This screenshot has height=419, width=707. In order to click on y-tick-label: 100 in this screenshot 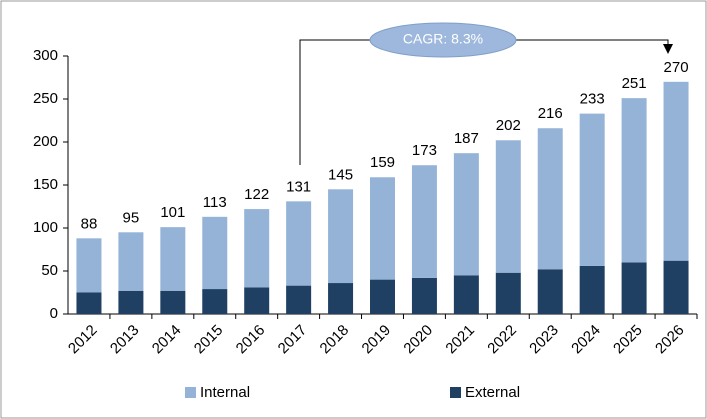, I will do `click(45, 227)`.